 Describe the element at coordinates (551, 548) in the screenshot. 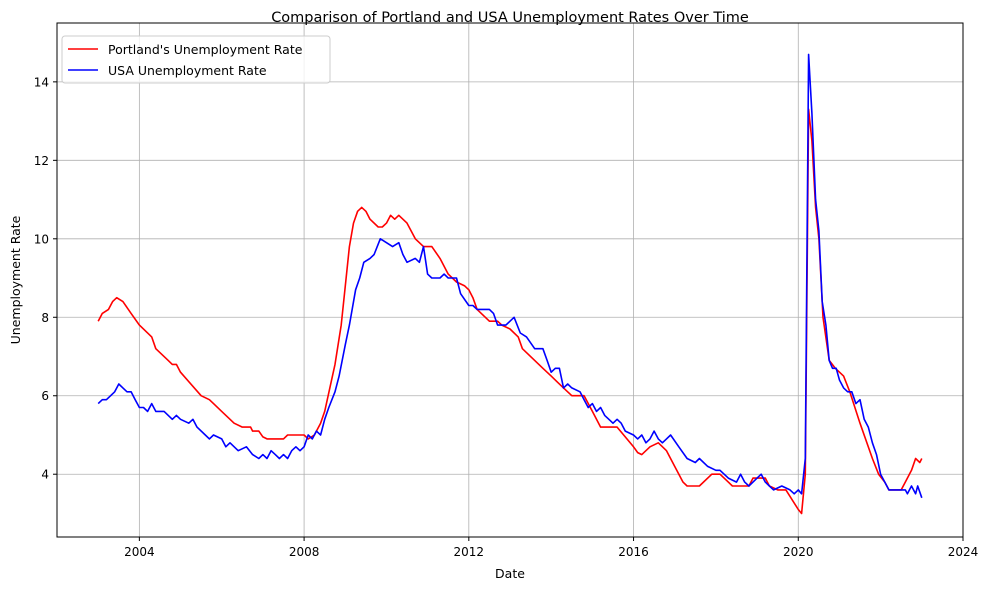

I see `x-axis-ticks: 2004 2008 2012 2016 2020 2024` at that location.